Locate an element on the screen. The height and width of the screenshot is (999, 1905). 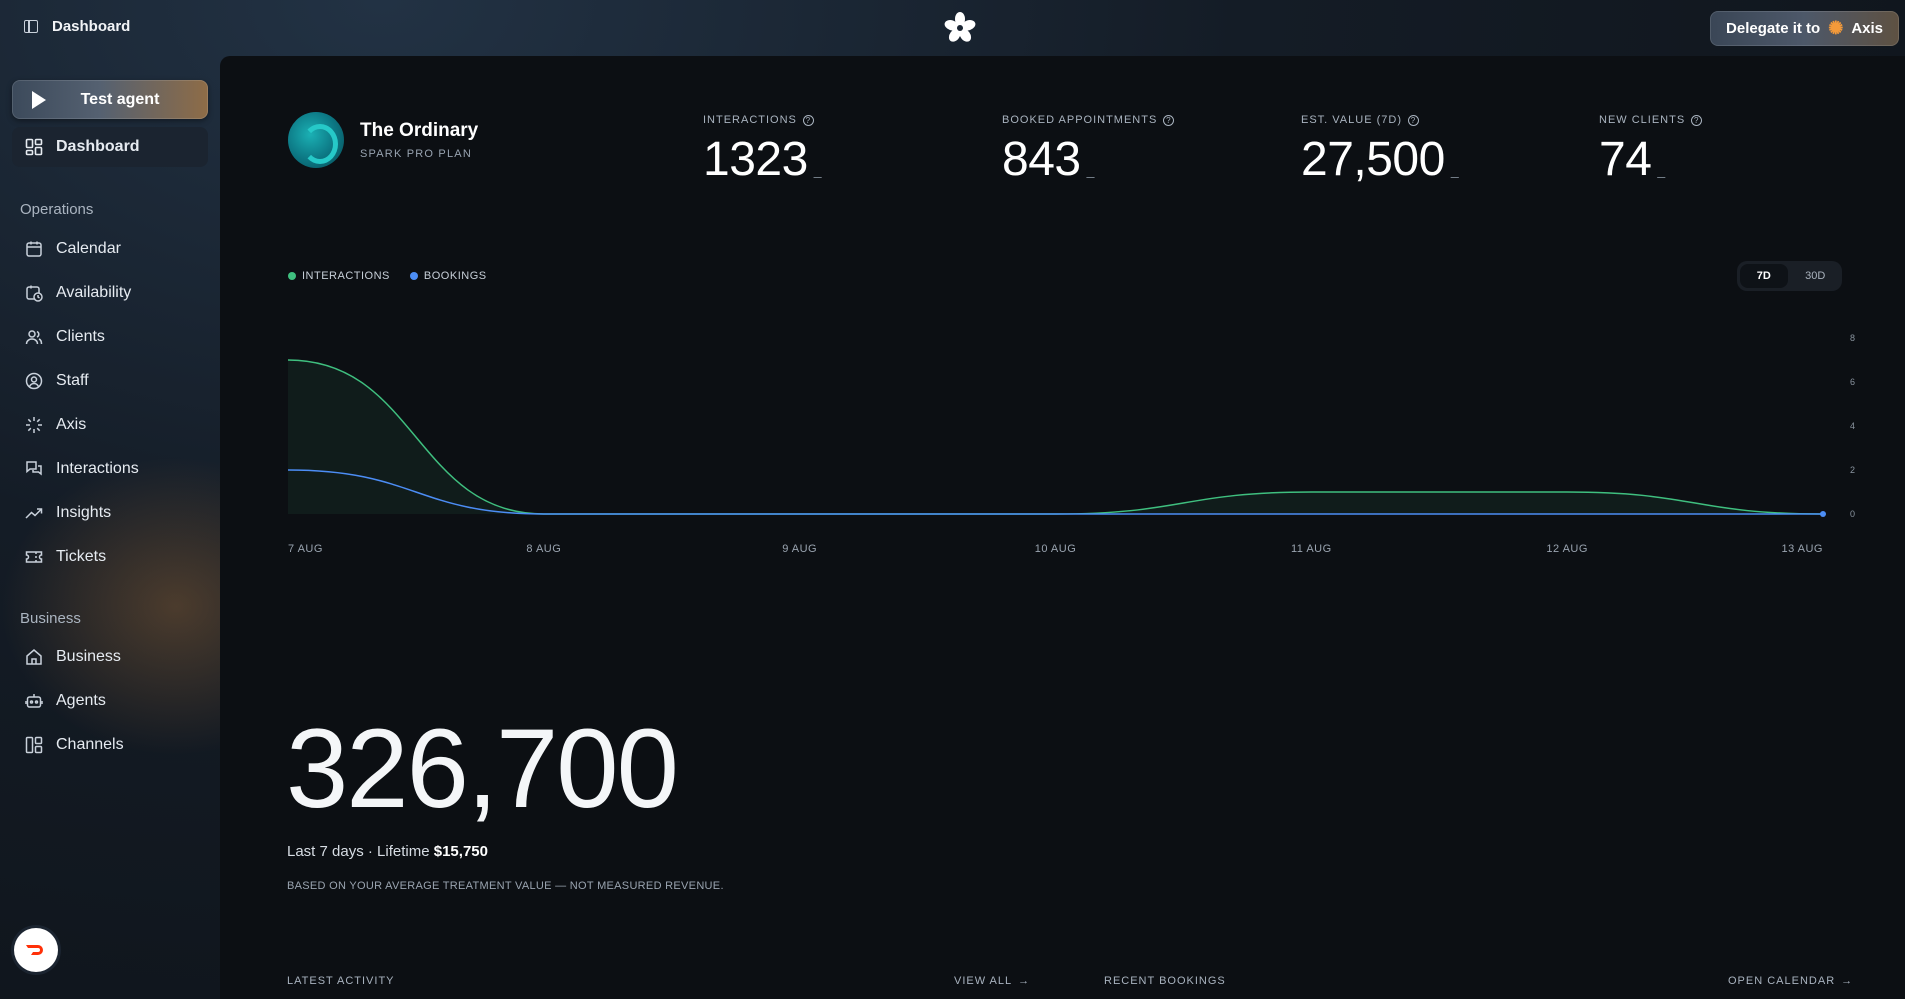
app-logo-icon is located at coordinates (960, 27).